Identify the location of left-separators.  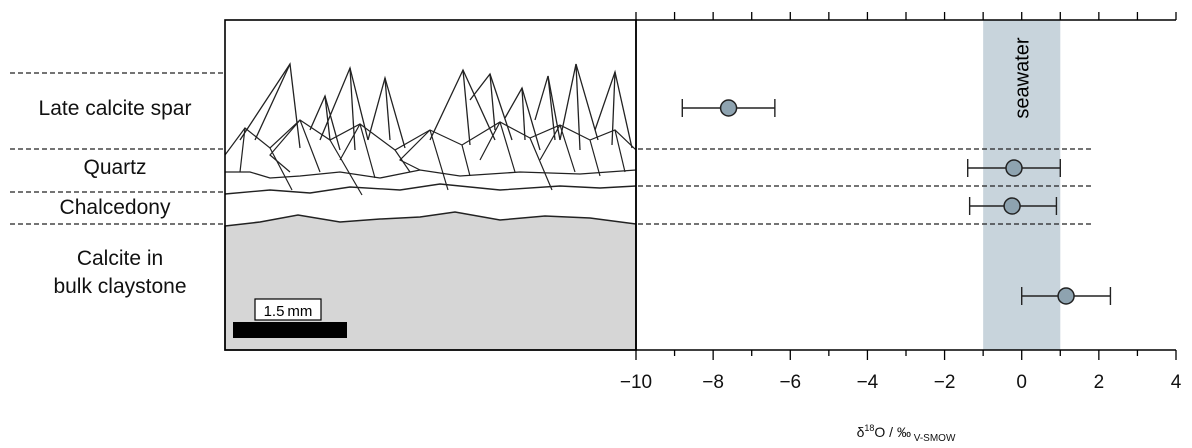
(117, 148).